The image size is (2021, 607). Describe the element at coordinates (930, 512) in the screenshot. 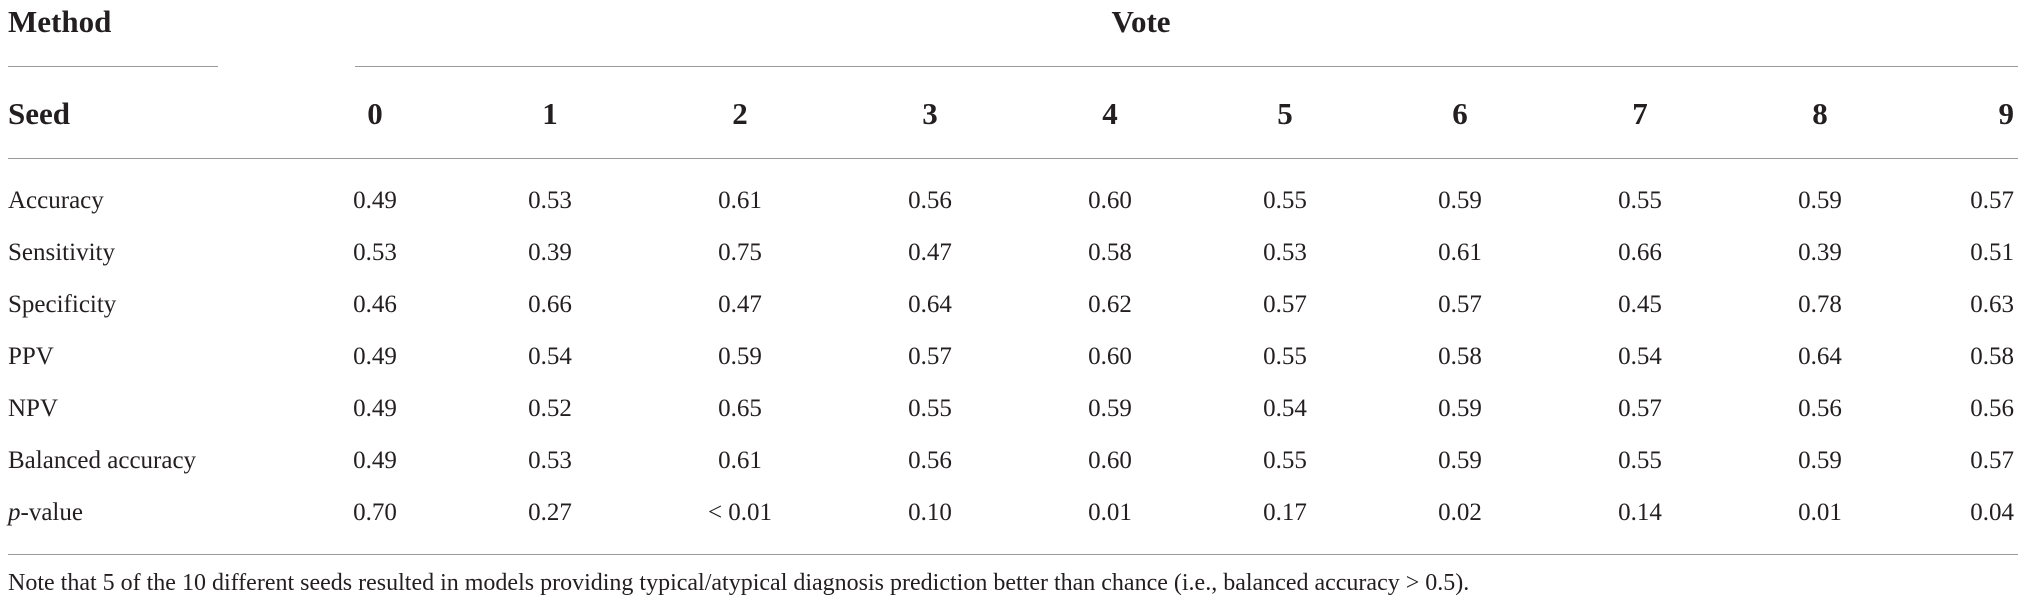

I see `table-cell: 0.10` at that location.